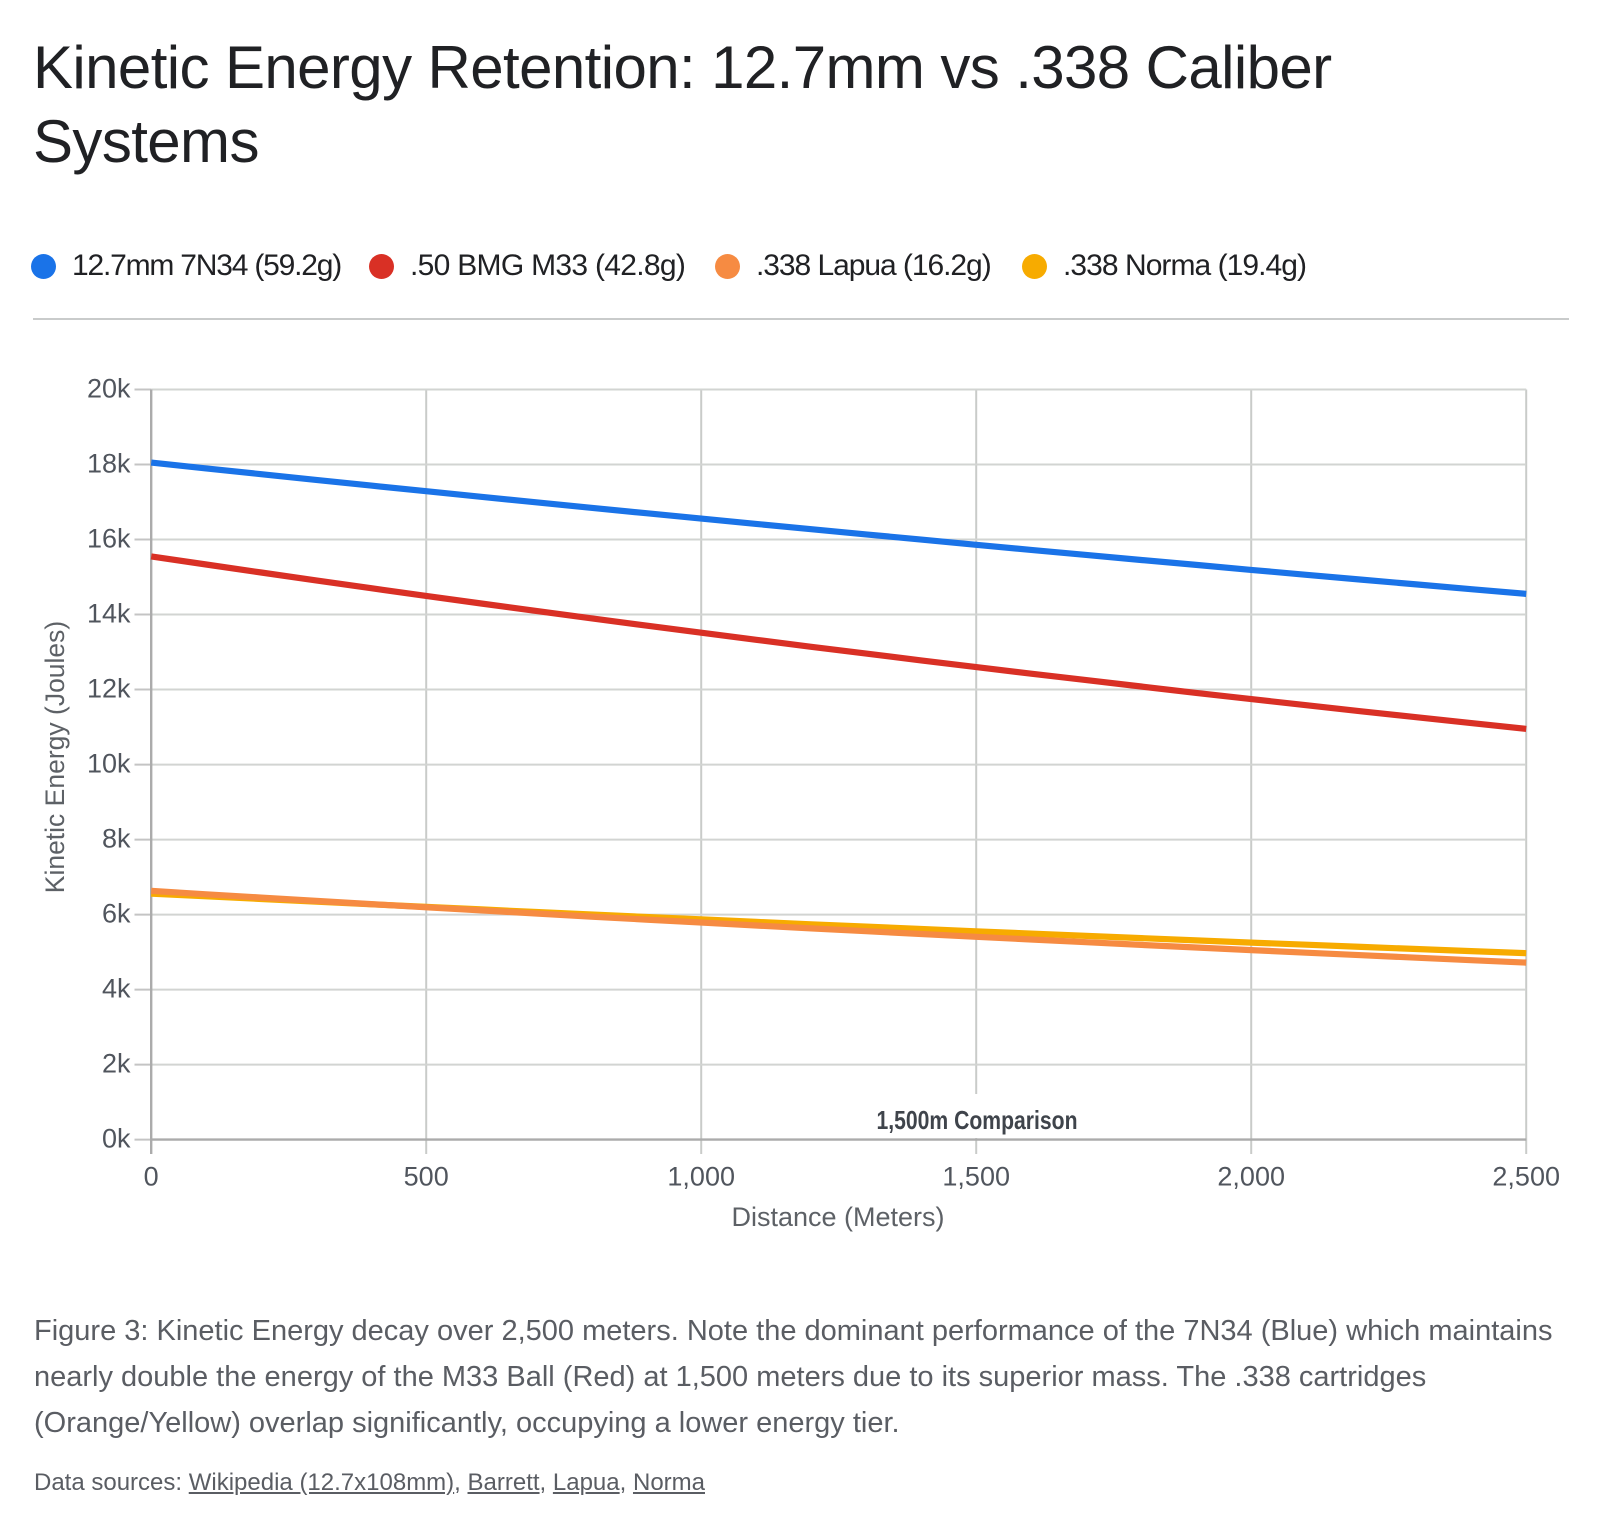  What do you see at coordinates (1251, 1177) in the screenshot?
I see `svg-text: 2,000` at bounding box center [1251, 1177].